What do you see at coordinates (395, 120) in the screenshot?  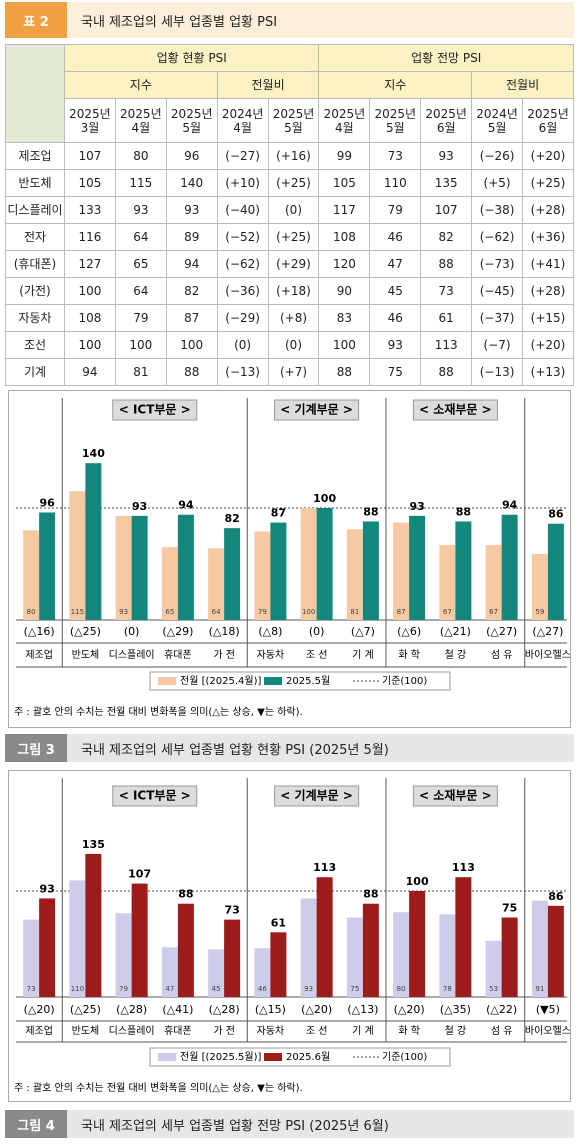 I see `table-cell: 2025년 5월` at bounding box center [395, 120].